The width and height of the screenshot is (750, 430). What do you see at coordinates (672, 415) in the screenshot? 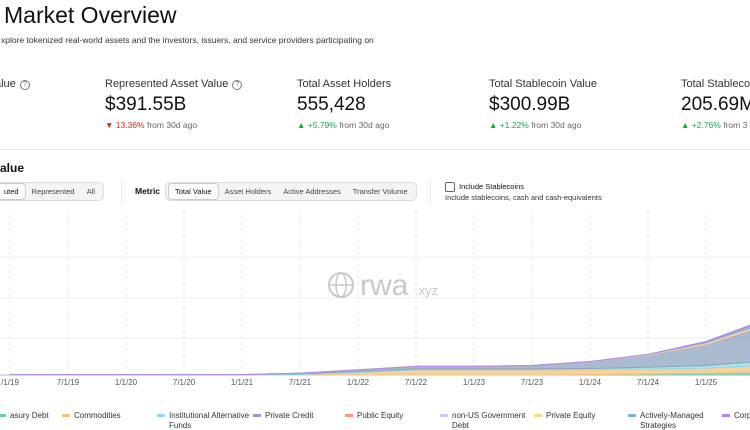
I see `legend-label-line: Actively-Managed` at bounding box center [672, 415].